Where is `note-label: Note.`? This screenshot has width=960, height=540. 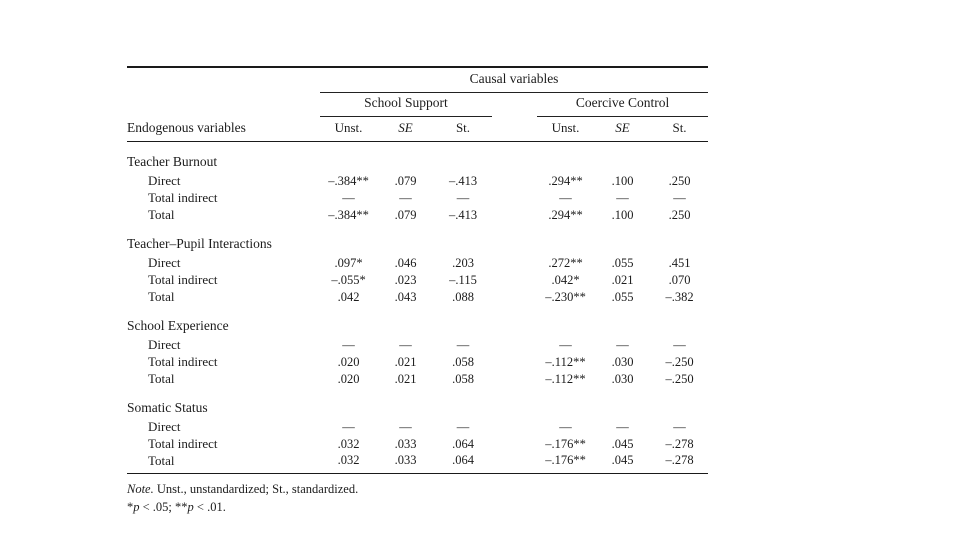
note-label: Note. is located at coordinates (140, 488).